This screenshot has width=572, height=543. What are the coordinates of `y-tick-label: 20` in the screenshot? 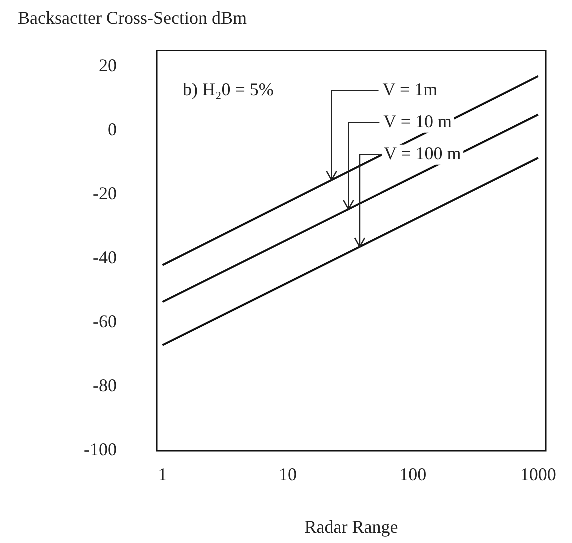 It's located at (108, 66).